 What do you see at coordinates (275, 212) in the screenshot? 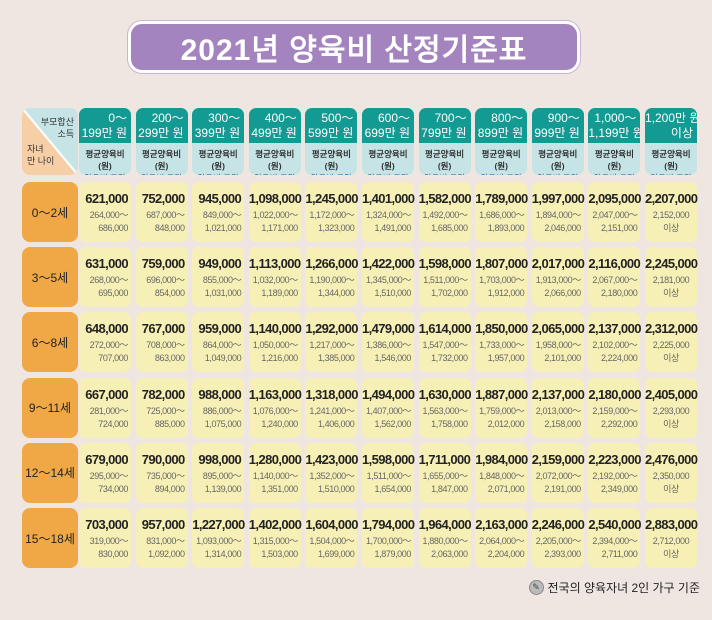
I see `table-cell: 1,098,000 1,022,000～ 1,171,000` at bounding box center [275, 212].